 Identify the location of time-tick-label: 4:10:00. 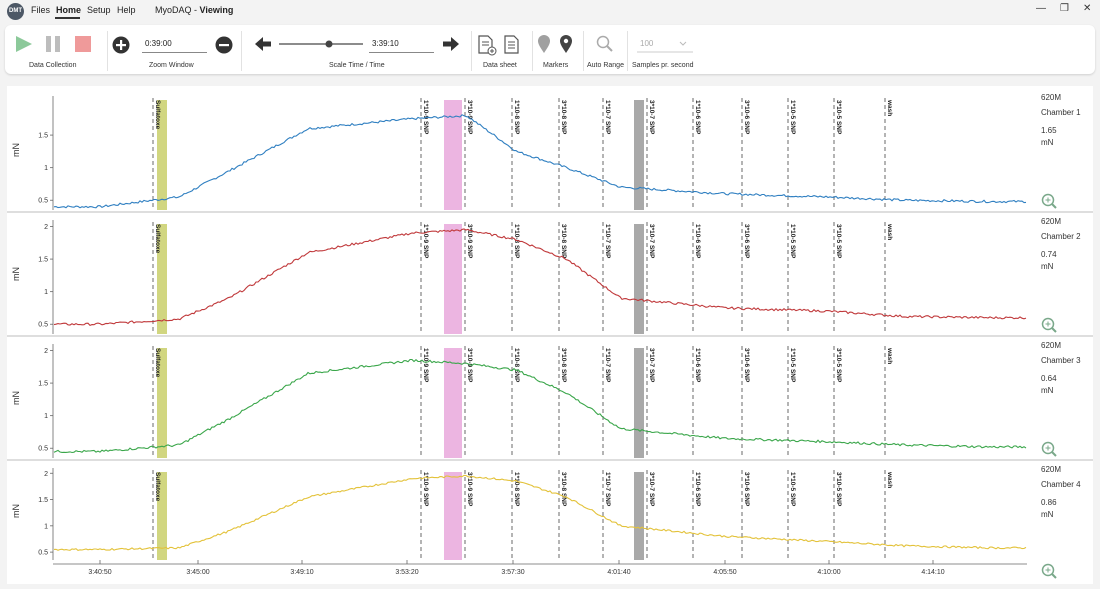
(828, 572).